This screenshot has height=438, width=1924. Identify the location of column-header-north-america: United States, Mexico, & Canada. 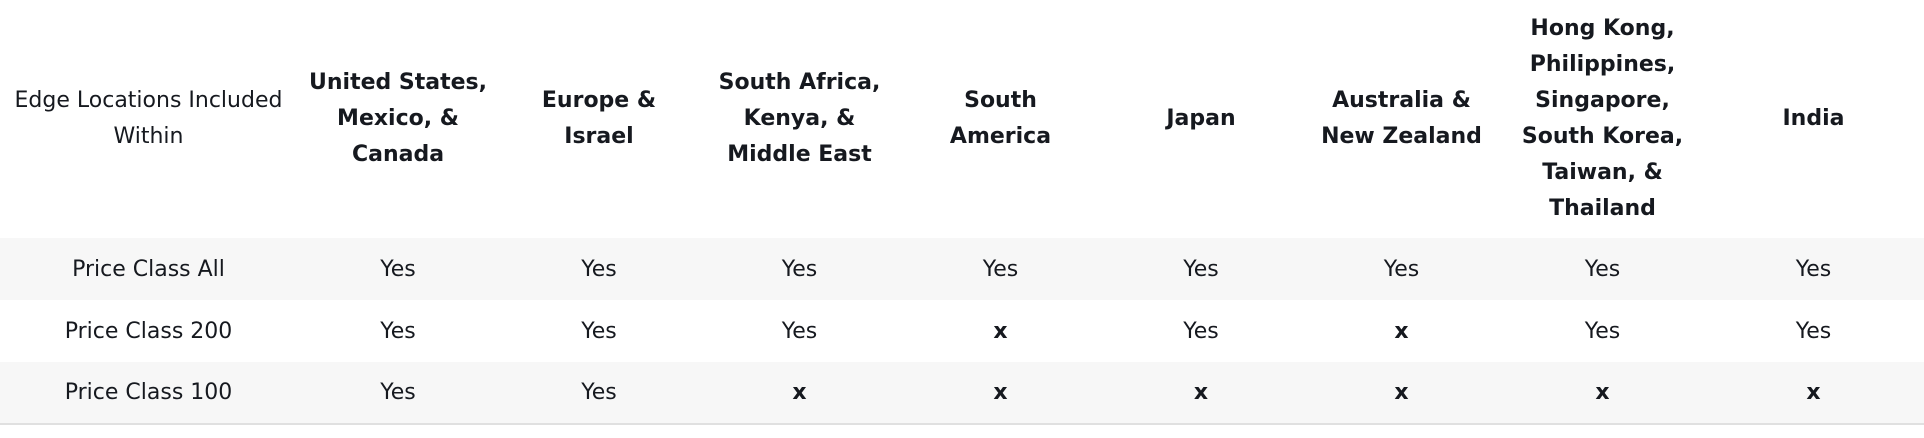
(398, 118).